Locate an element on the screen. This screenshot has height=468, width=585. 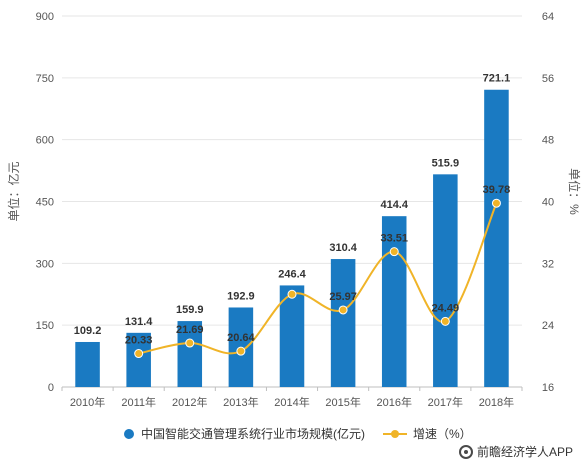
x-tick-label: 2018年 is located at coordinates (496, 402).